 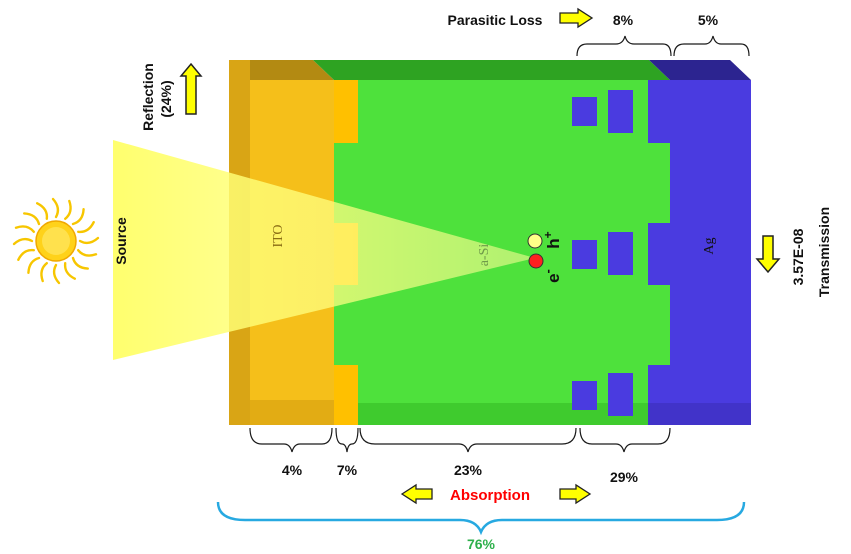 I want to click on ag-top-face, so click(x=700, y=70).